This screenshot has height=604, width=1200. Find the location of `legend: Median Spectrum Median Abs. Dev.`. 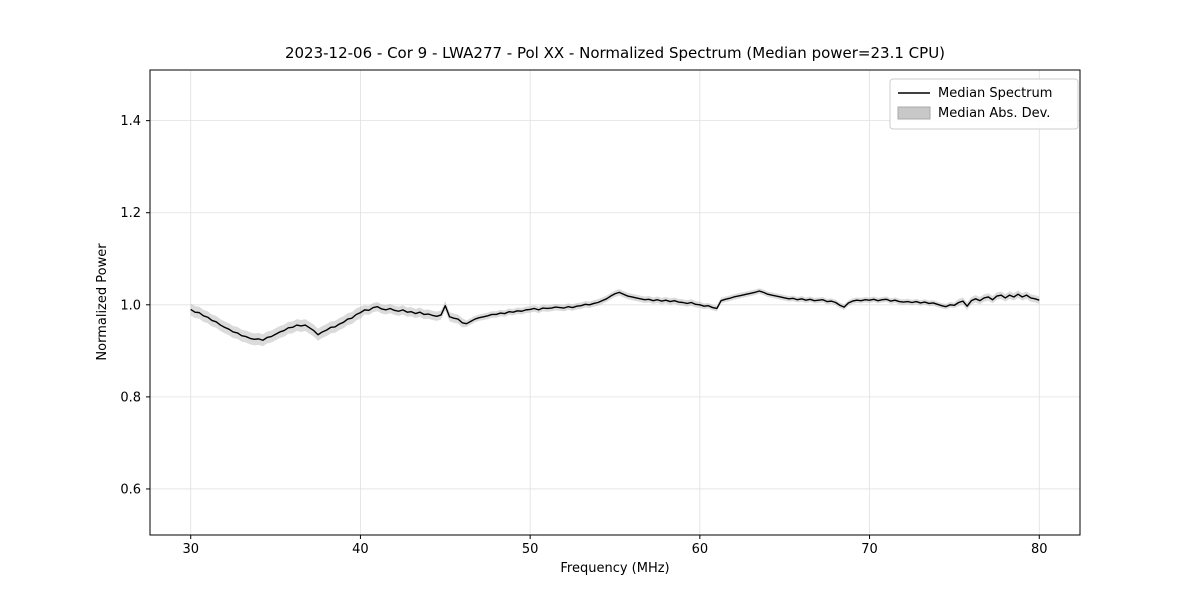

legend: Median Spectrum Median Abs. Dev. is located at coordinates (984, 104).